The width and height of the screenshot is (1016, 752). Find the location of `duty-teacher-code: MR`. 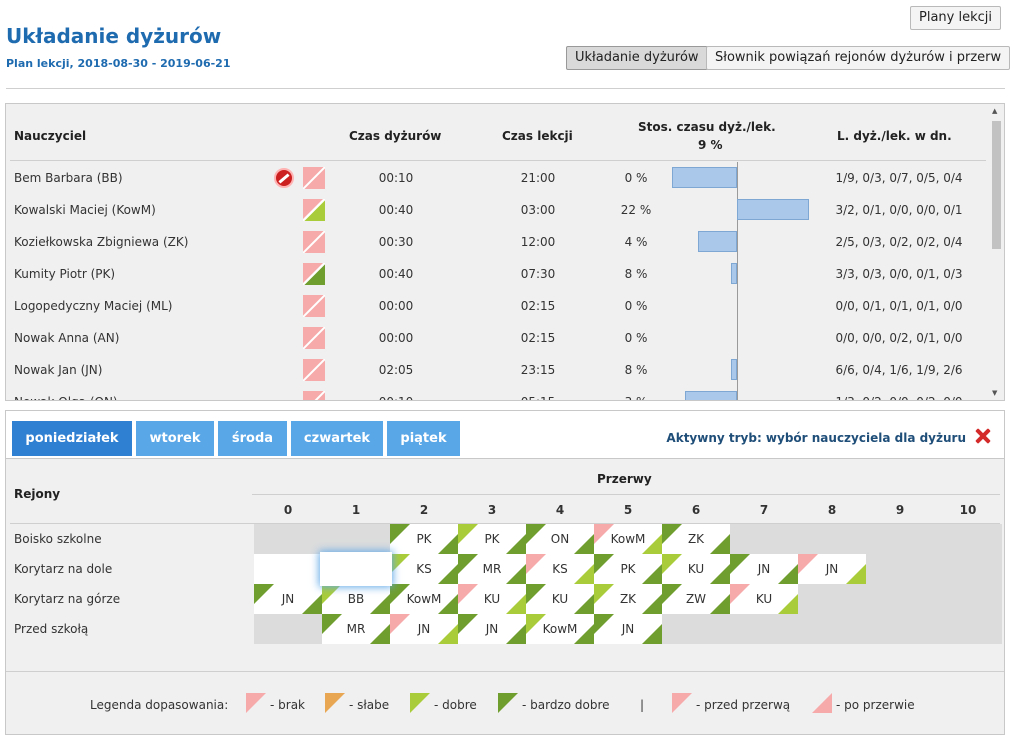

duty-teacher-code: MR is located at coordinates (492, 569).